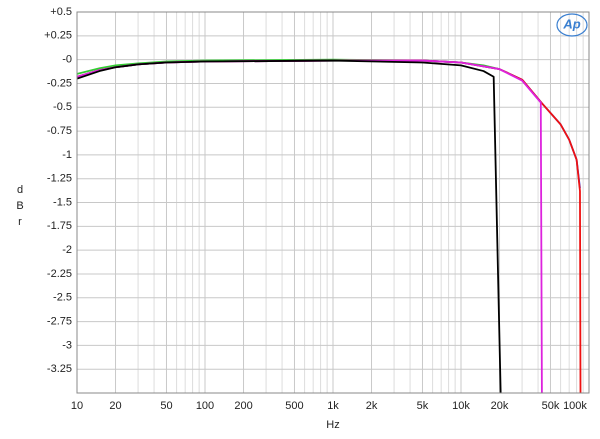  I want to click on x-tick-label: 50, so click(166, 406).